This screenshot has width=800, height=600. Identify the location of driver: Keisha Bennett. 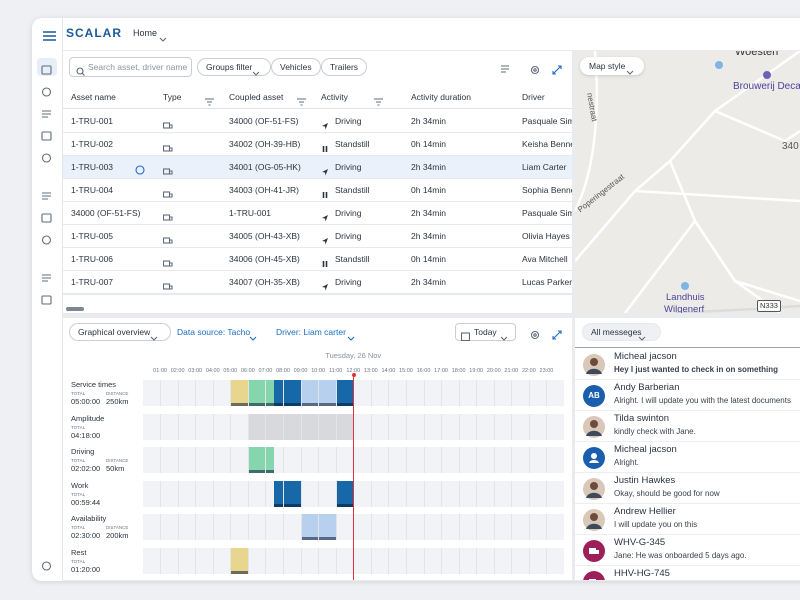
(547, 144).